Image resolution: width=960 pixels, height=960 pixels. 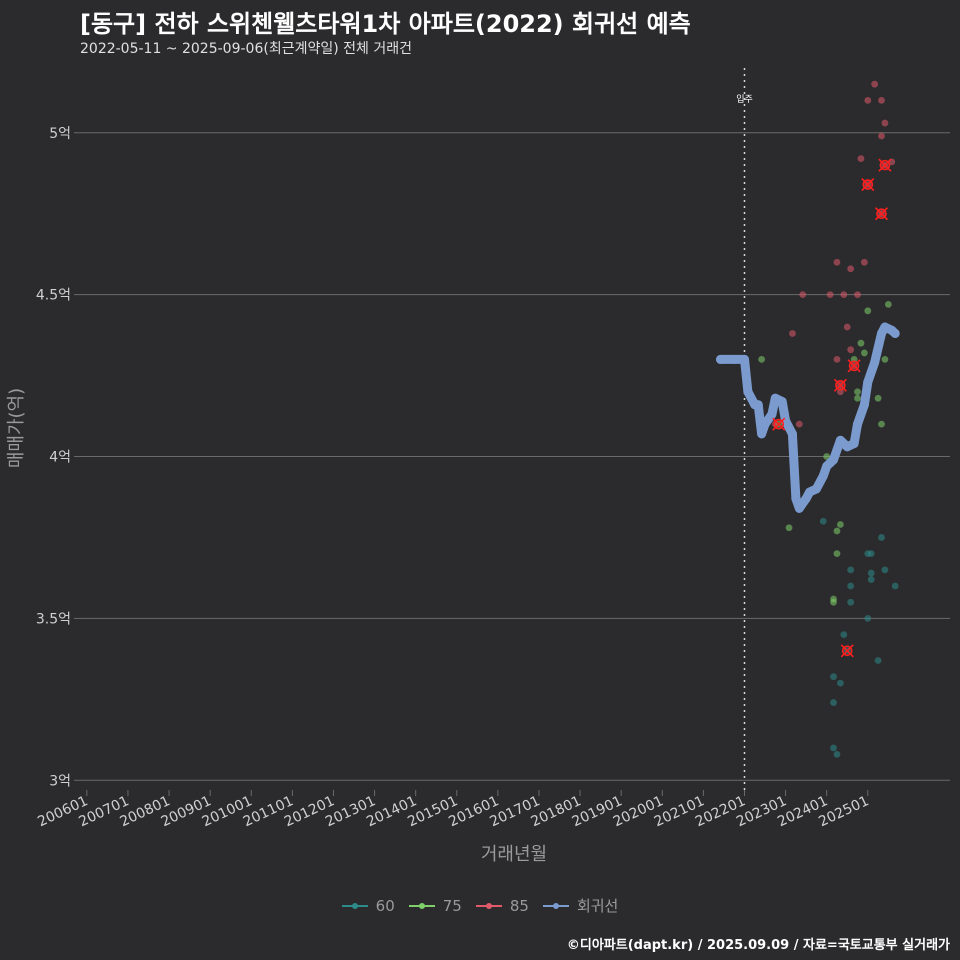 What do you see at coordinates (808, 417) in the screenshot?
I see `regression-line` at bounding box center [808, 417].